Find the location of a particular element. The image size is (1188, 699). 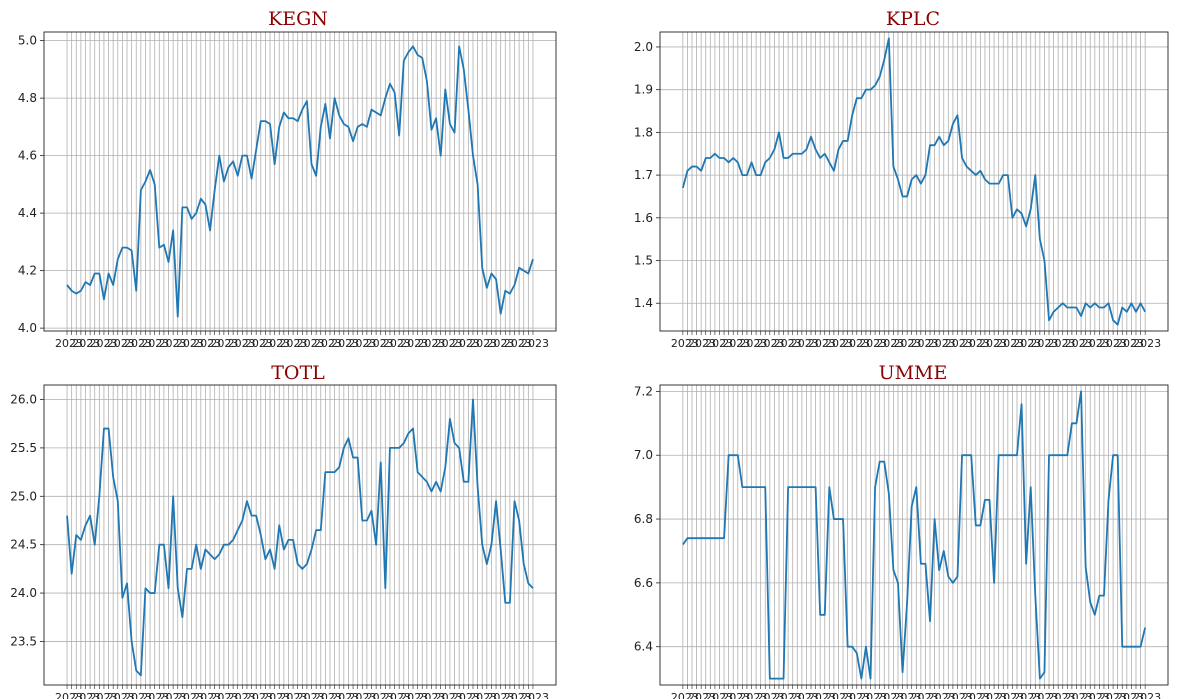

y-tick-label: 24.0 is located at coordinates (23, 593).